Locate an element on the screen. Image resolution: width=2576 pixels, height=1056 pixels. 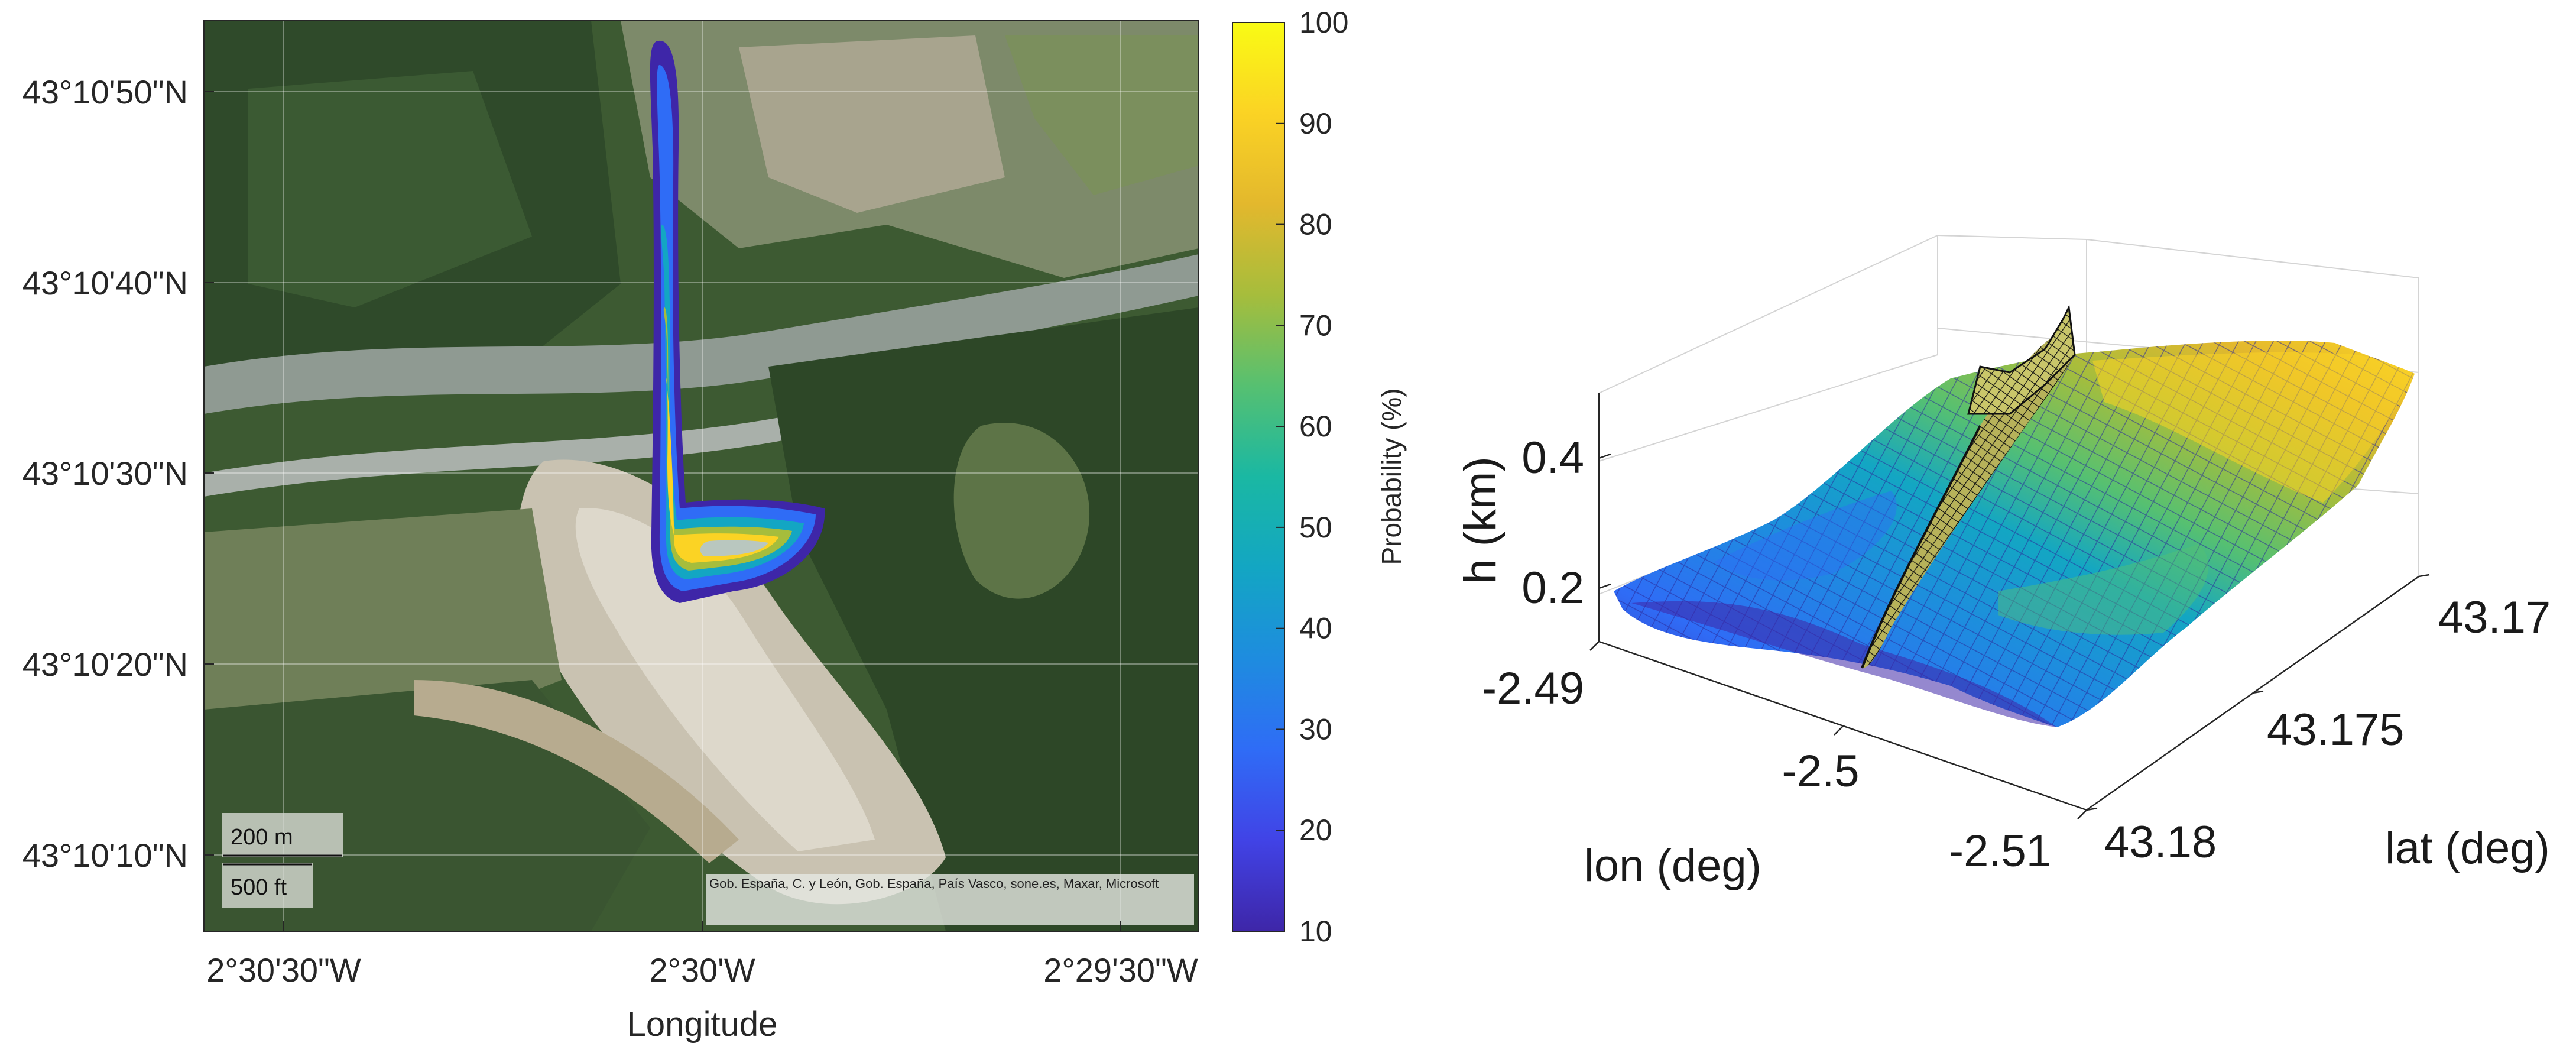
colorbar: 10 20 30 40 50 60 70 80 90 100 Probability (%) is located at coordinates (1319, 477).